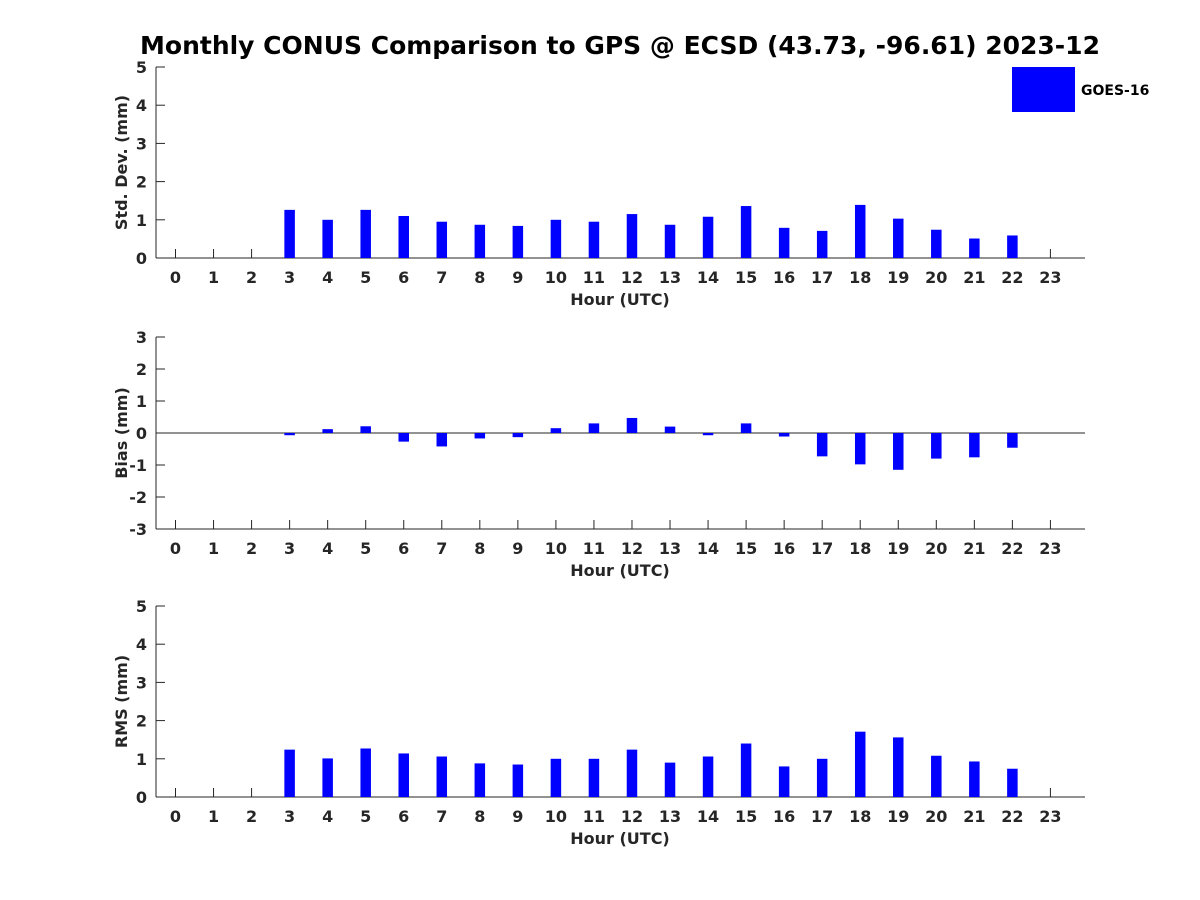 Image resolution: width=1200 pixels, height=900 pixels. What do you see at coordinates (138, 529) in the screenshot?
I see `y-tick-label: -3` at bounding box center [138, 529].